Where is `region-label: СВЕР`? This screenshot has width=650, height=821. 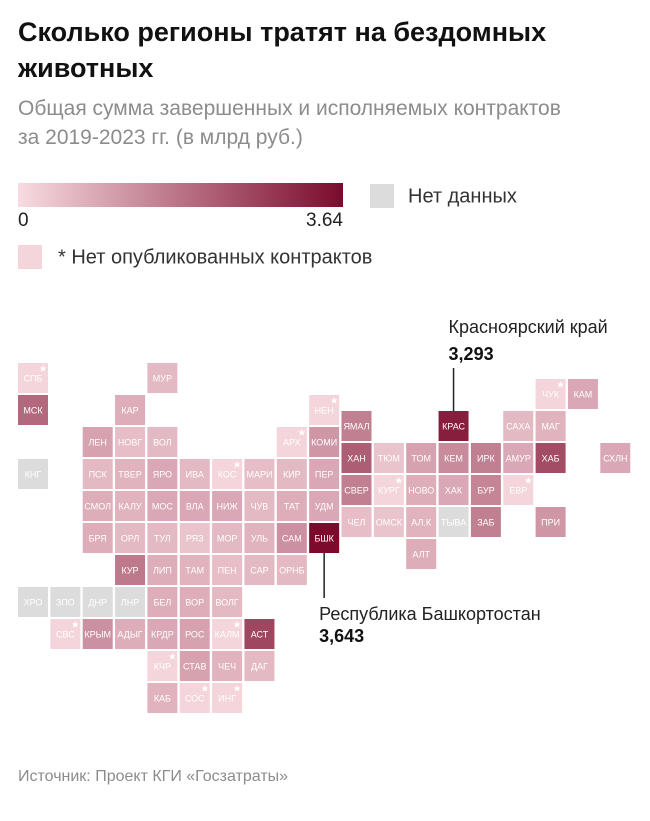 region-label: СВЕР is located at coordinates (356, 490).